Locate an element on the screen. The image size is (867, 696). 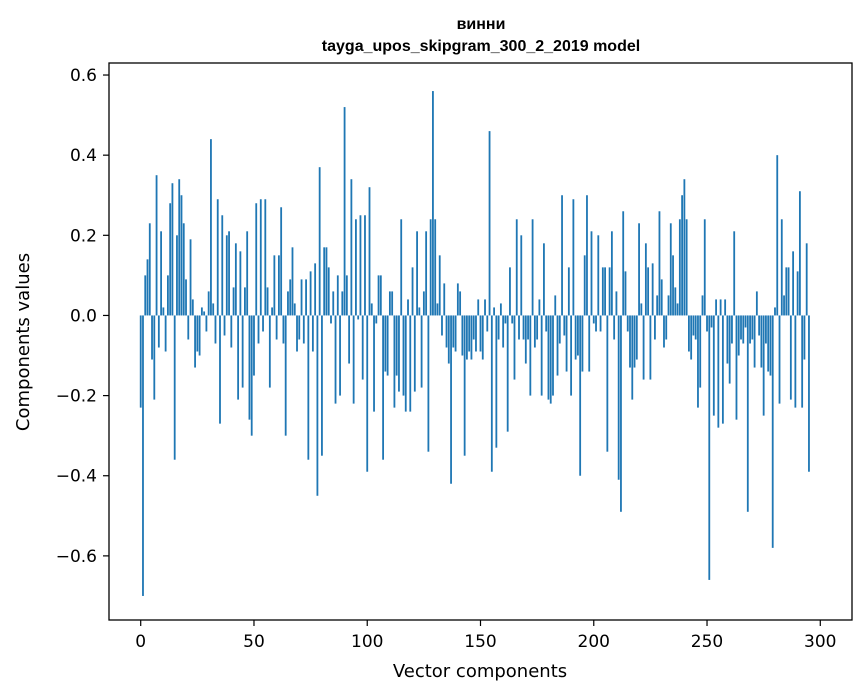
y-tick-label: 0.2 is located at coordinates (83, 236).